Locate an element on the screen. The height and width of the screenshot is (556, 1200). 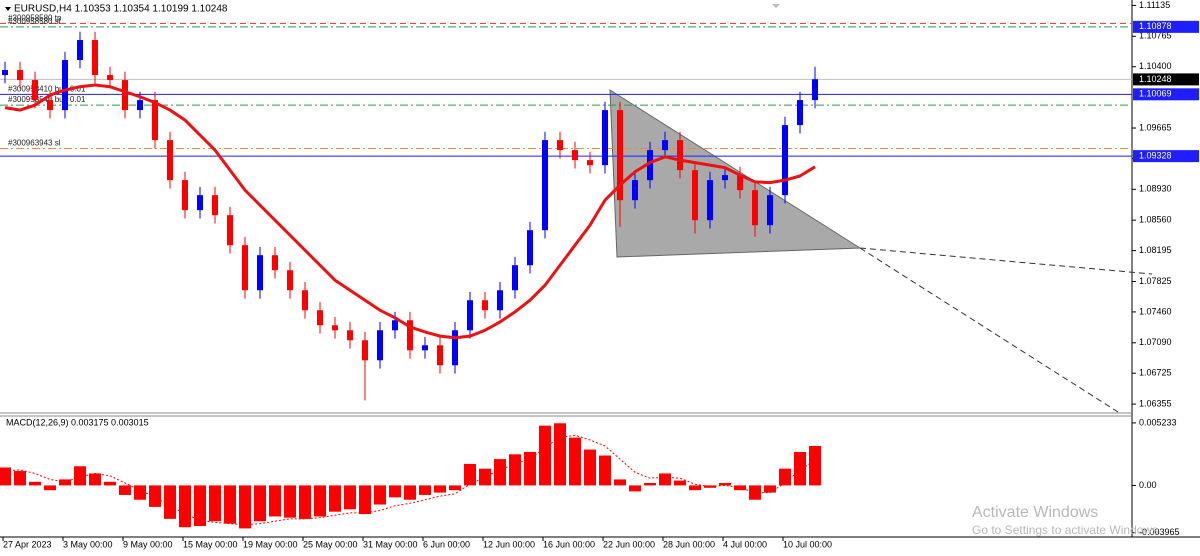
y-tick-label: 1.10765 is located at coordinates (1155, 36).